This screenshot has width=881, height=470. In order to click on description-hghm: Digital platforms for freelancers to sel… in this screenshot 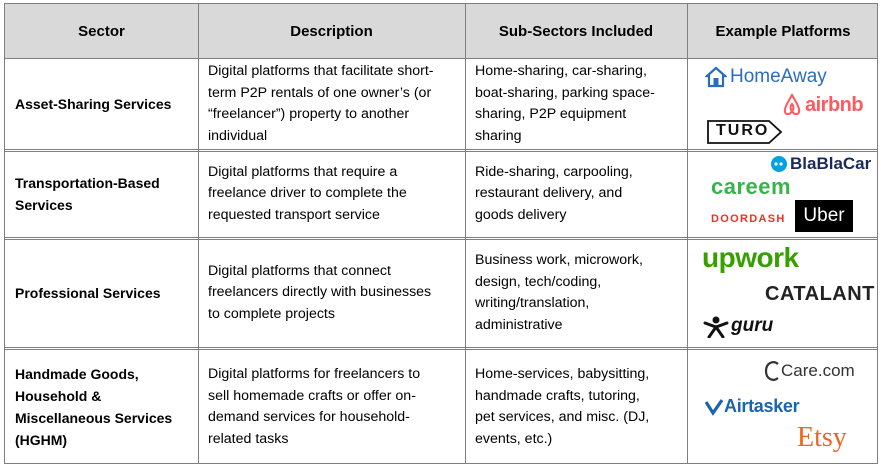, I will do `click(314, 406)`.